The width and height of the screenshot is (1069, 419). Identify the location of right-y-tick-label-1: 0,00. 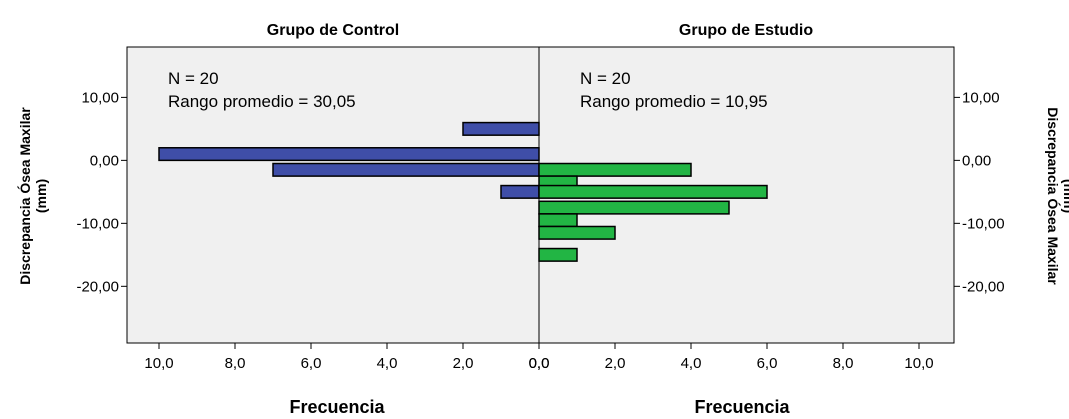
(976, 160).